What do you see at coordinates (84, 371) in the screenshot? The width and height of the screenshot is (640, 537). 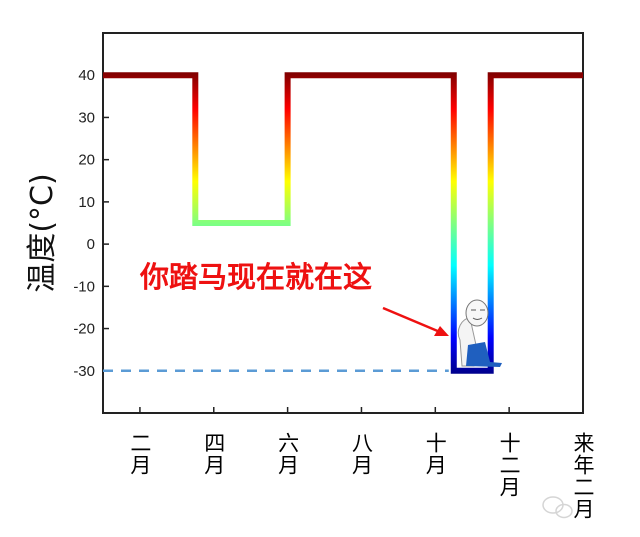 I see `y-tick-label: -30` at bounding box center [84, 371].